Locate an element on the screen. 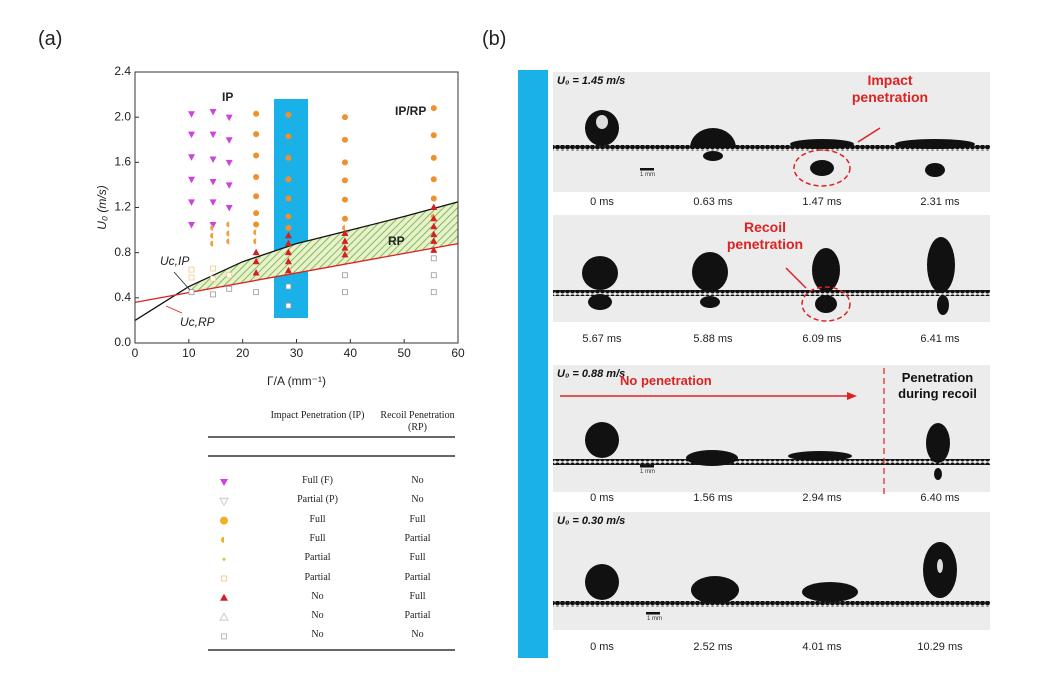 The width and height of the screenshot is (1047, 677). annotation: Recoil penetration is located at coordinates (765, 235).